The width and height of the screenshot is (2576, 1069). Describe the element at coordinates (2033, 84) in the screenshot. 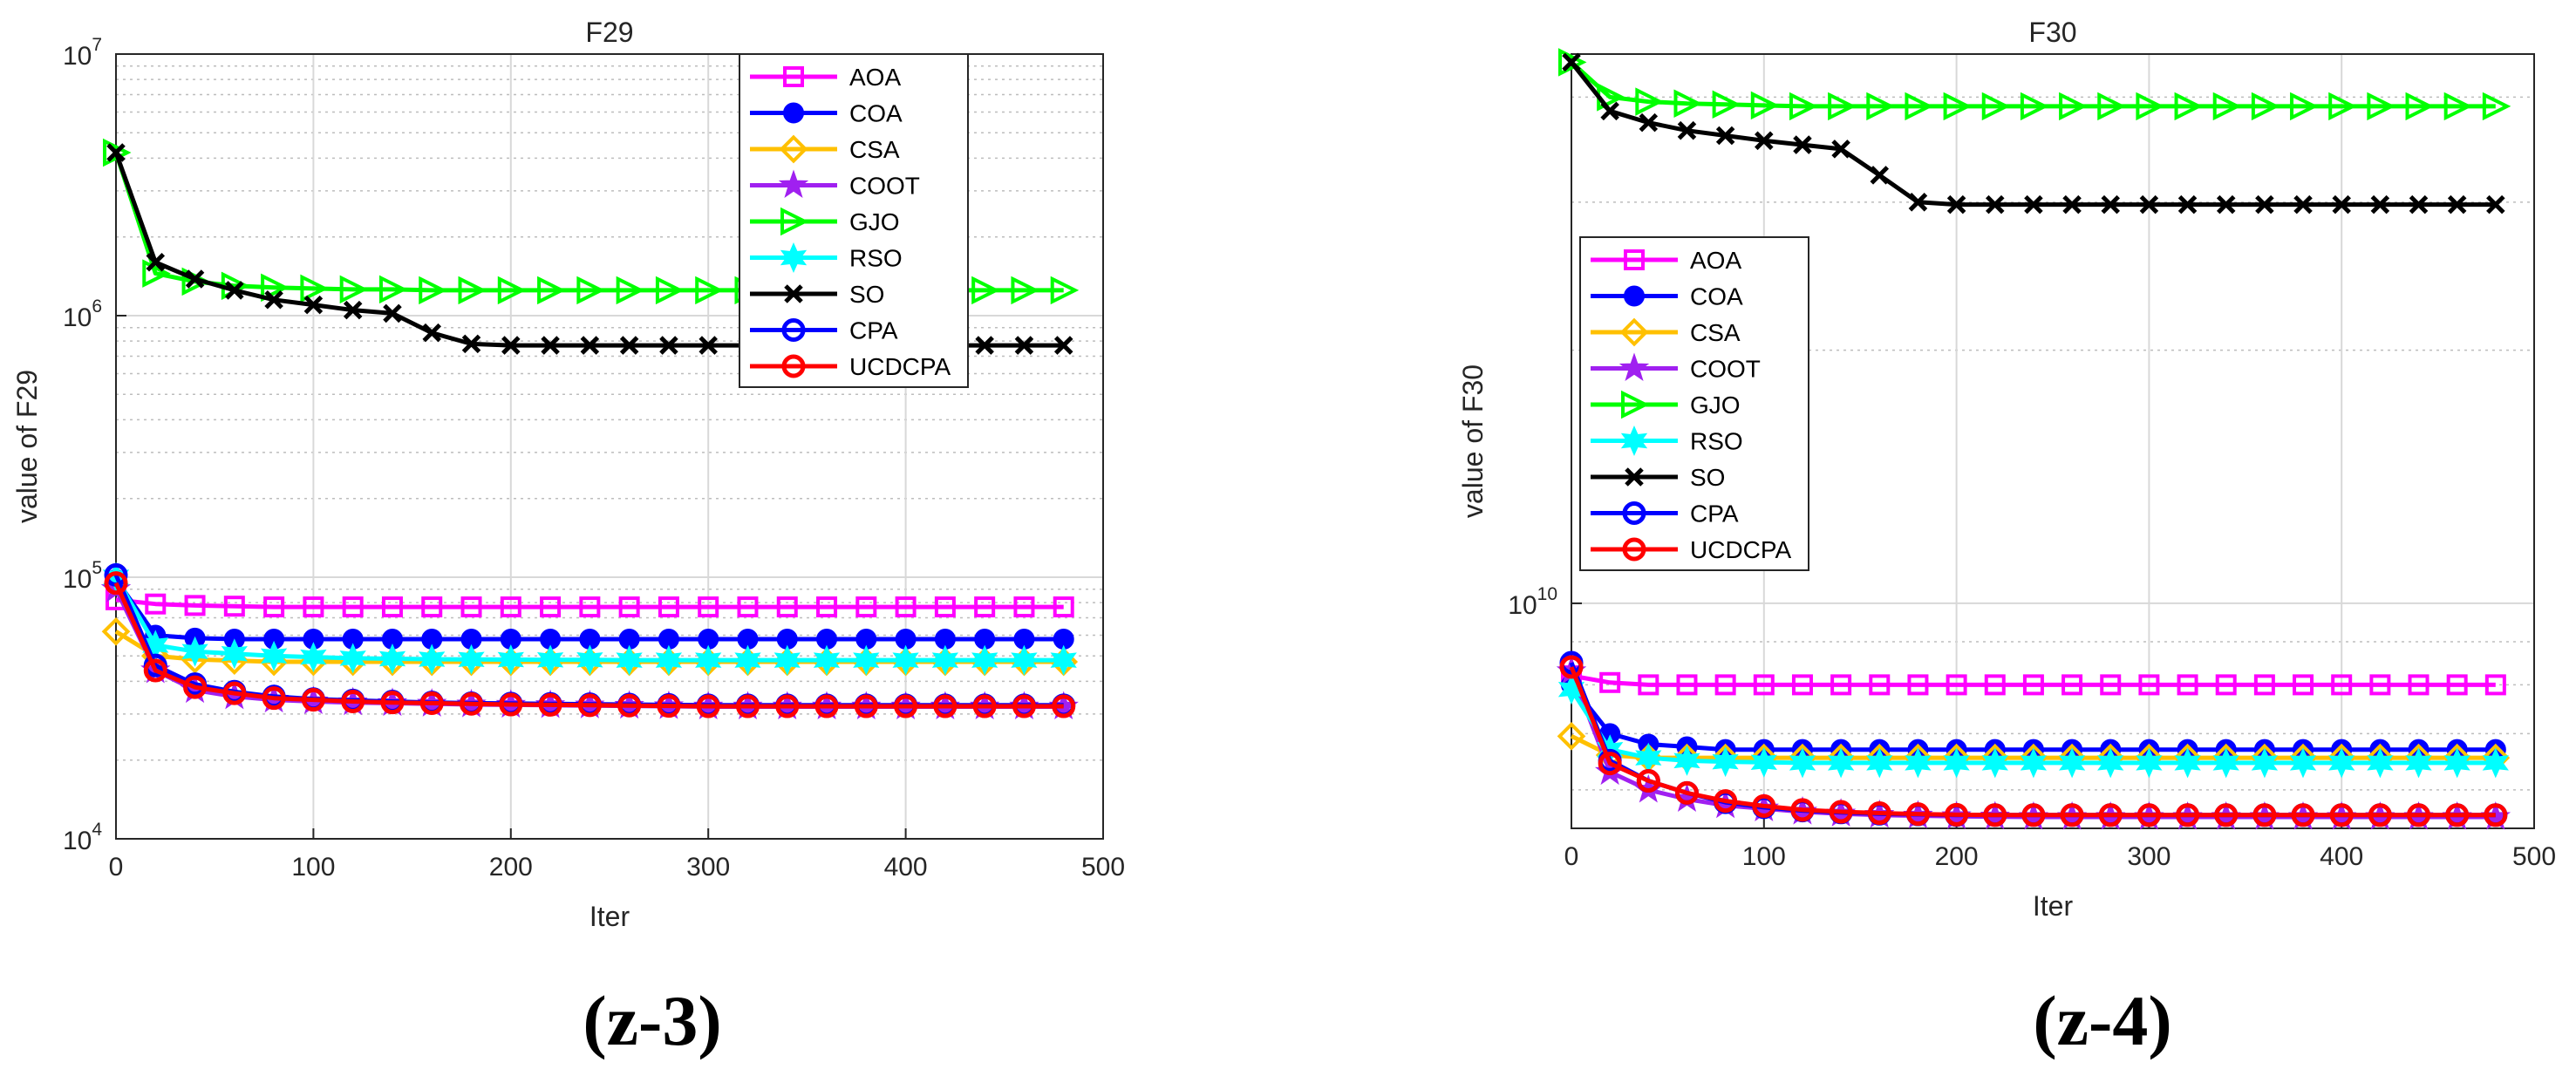

I see `series-line-gjo` at that location.